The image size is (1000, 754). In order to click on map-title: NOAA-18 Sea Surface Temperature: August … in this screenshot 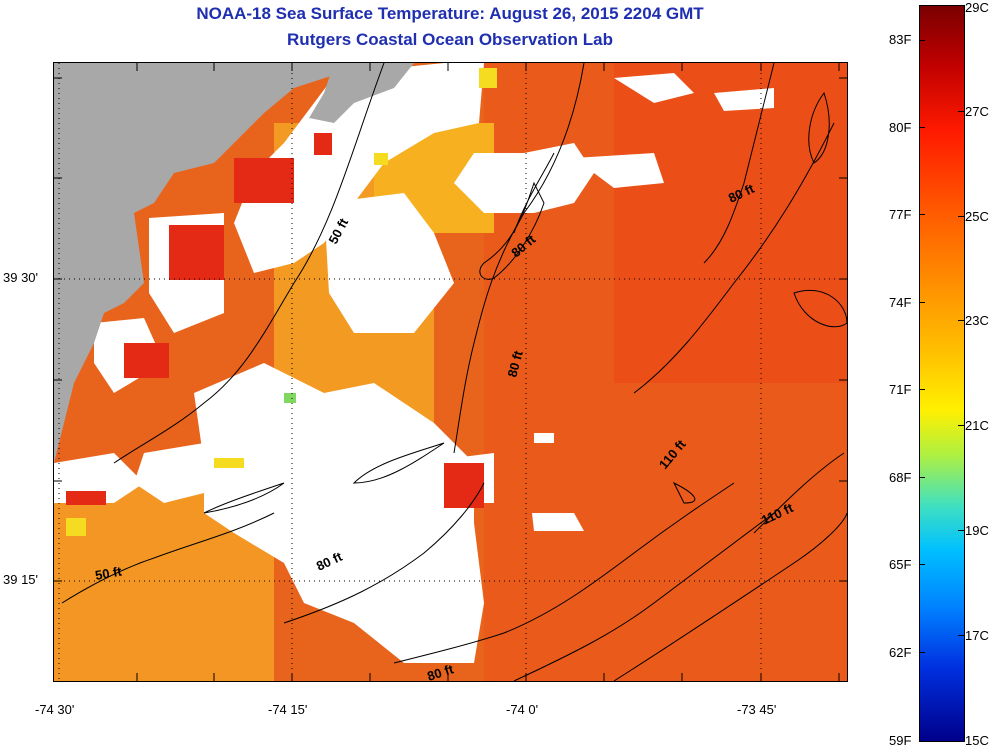, I will do `click(450, 13)`.